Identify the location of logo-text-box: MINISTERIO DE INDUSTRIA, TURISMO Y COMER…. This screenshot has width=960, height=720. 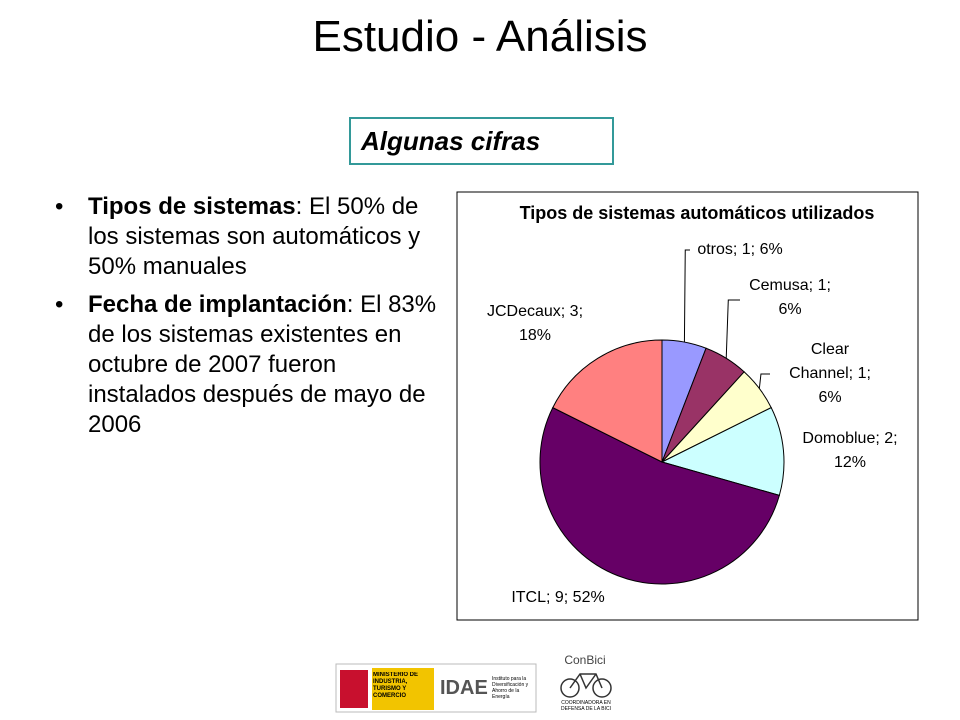
(396, 685).